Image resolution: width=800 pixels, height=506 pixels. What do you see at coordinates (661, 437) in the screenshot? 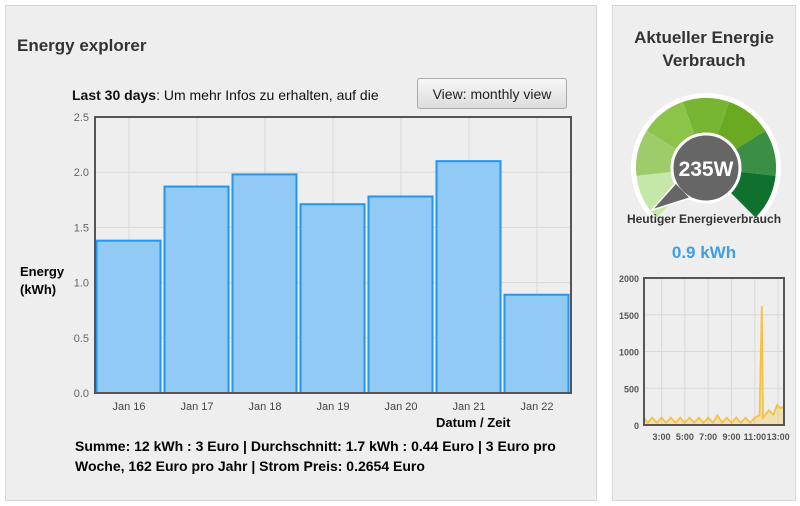
I see `x-tick-label: 3:00` at bounding box center [661, 437].